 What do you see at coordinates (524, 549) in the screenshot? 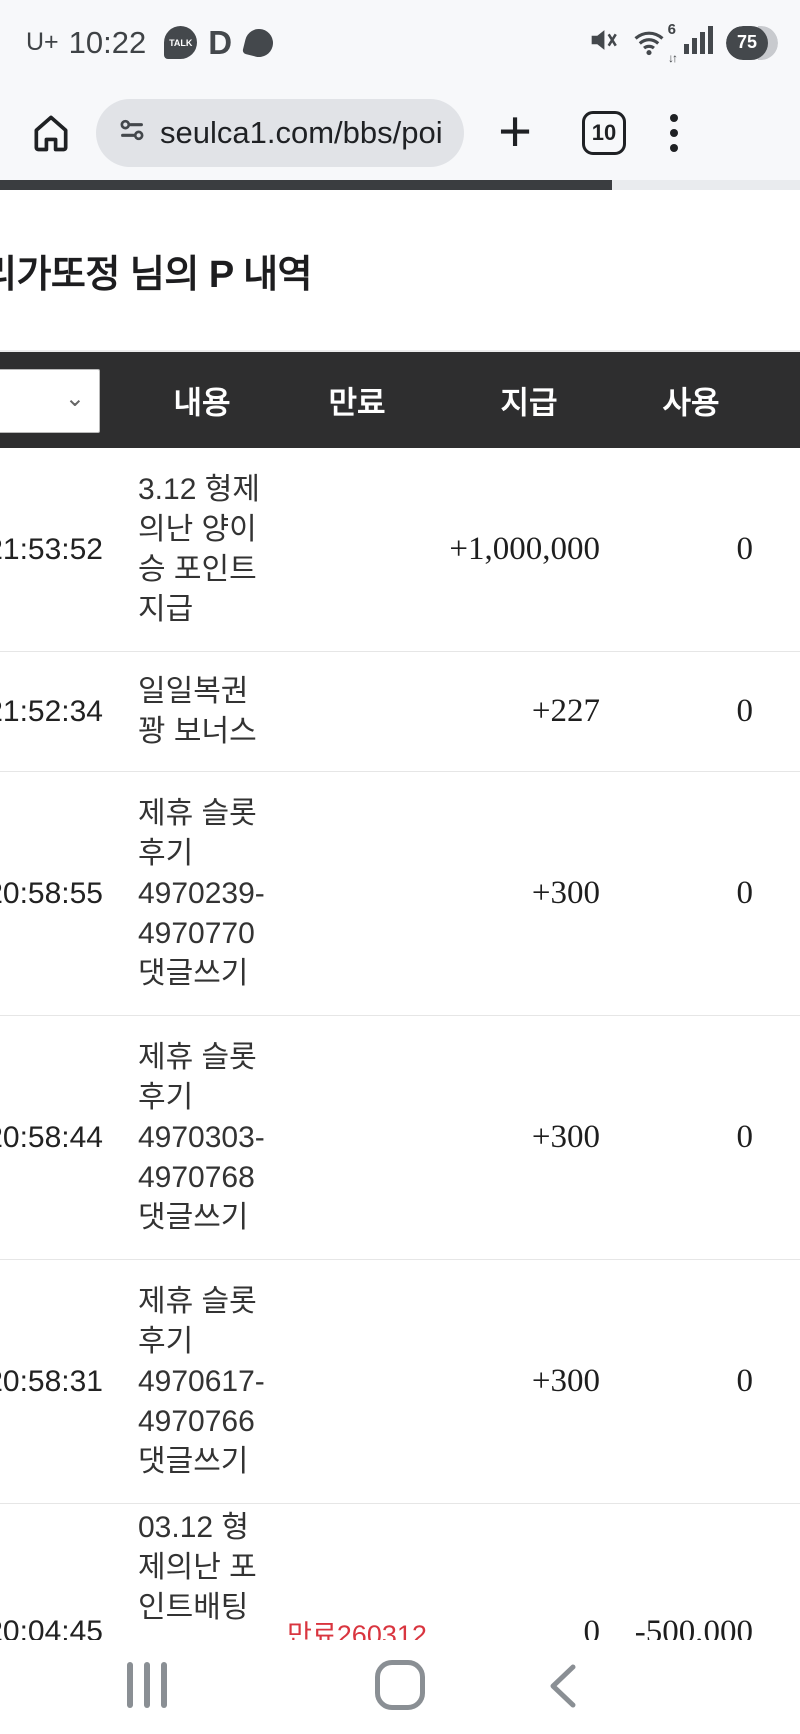
I see `row-grant-amount: +1,000,000` at bounding box center [524, 549].